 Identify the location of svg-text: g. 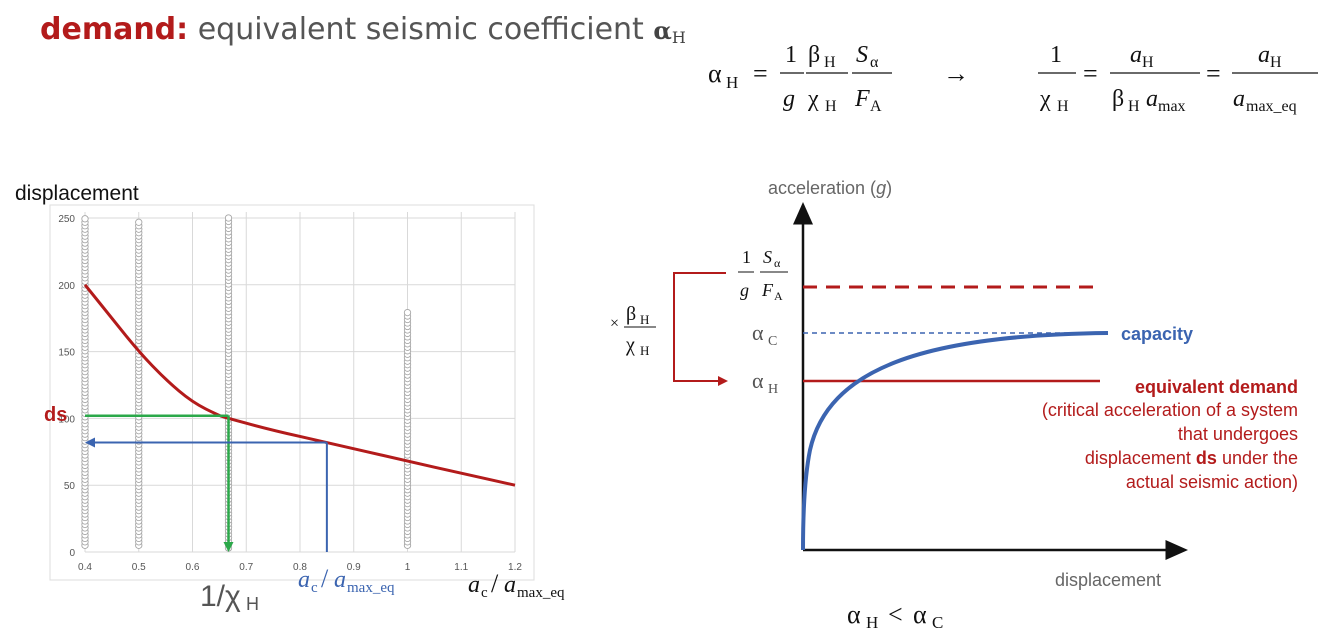
(789, 99).